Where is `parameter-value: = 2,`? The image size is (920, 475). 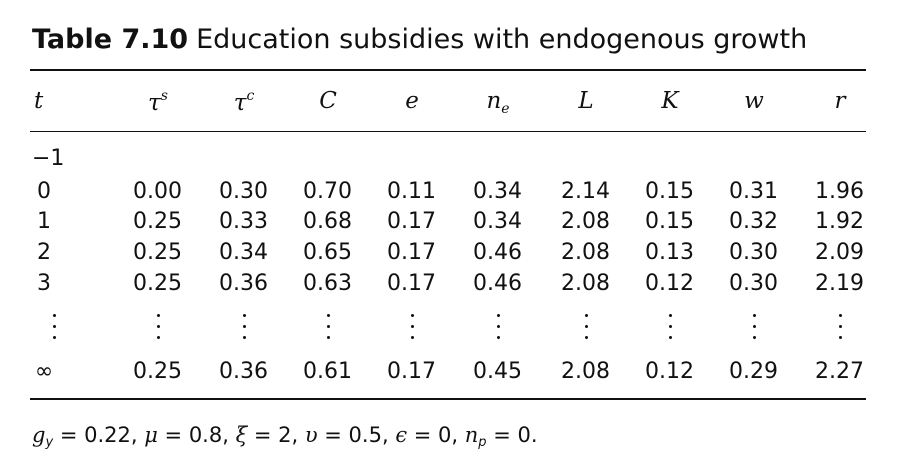
parameter-value: = 2, is located at coordinates (276, 435).